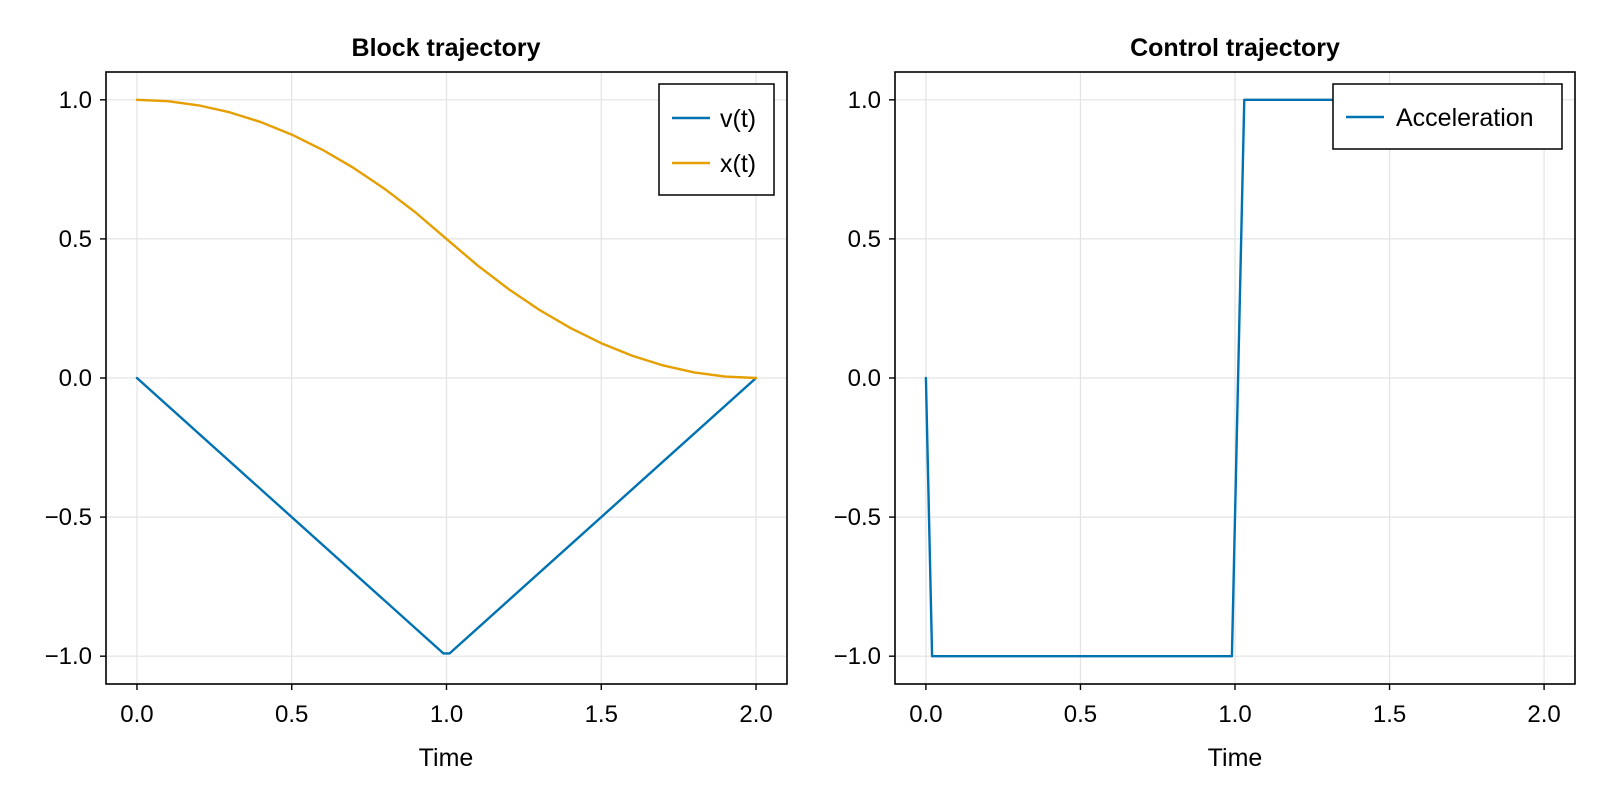 The image size is (1600, 800). Describe the element at coordinates (446, 515) in the screenshot. I see `series-line-v-t` at that location.